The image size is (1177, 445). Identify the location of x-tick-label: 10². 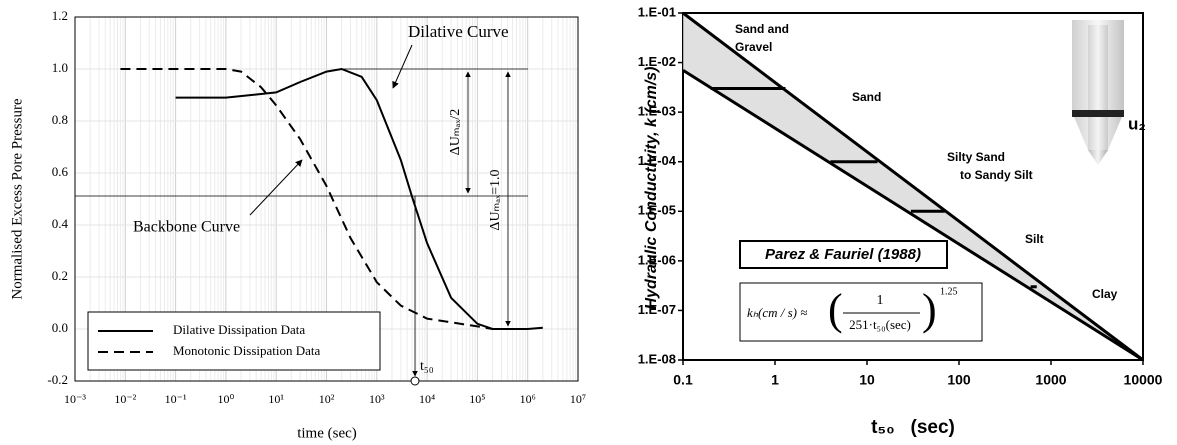
(327, 399).